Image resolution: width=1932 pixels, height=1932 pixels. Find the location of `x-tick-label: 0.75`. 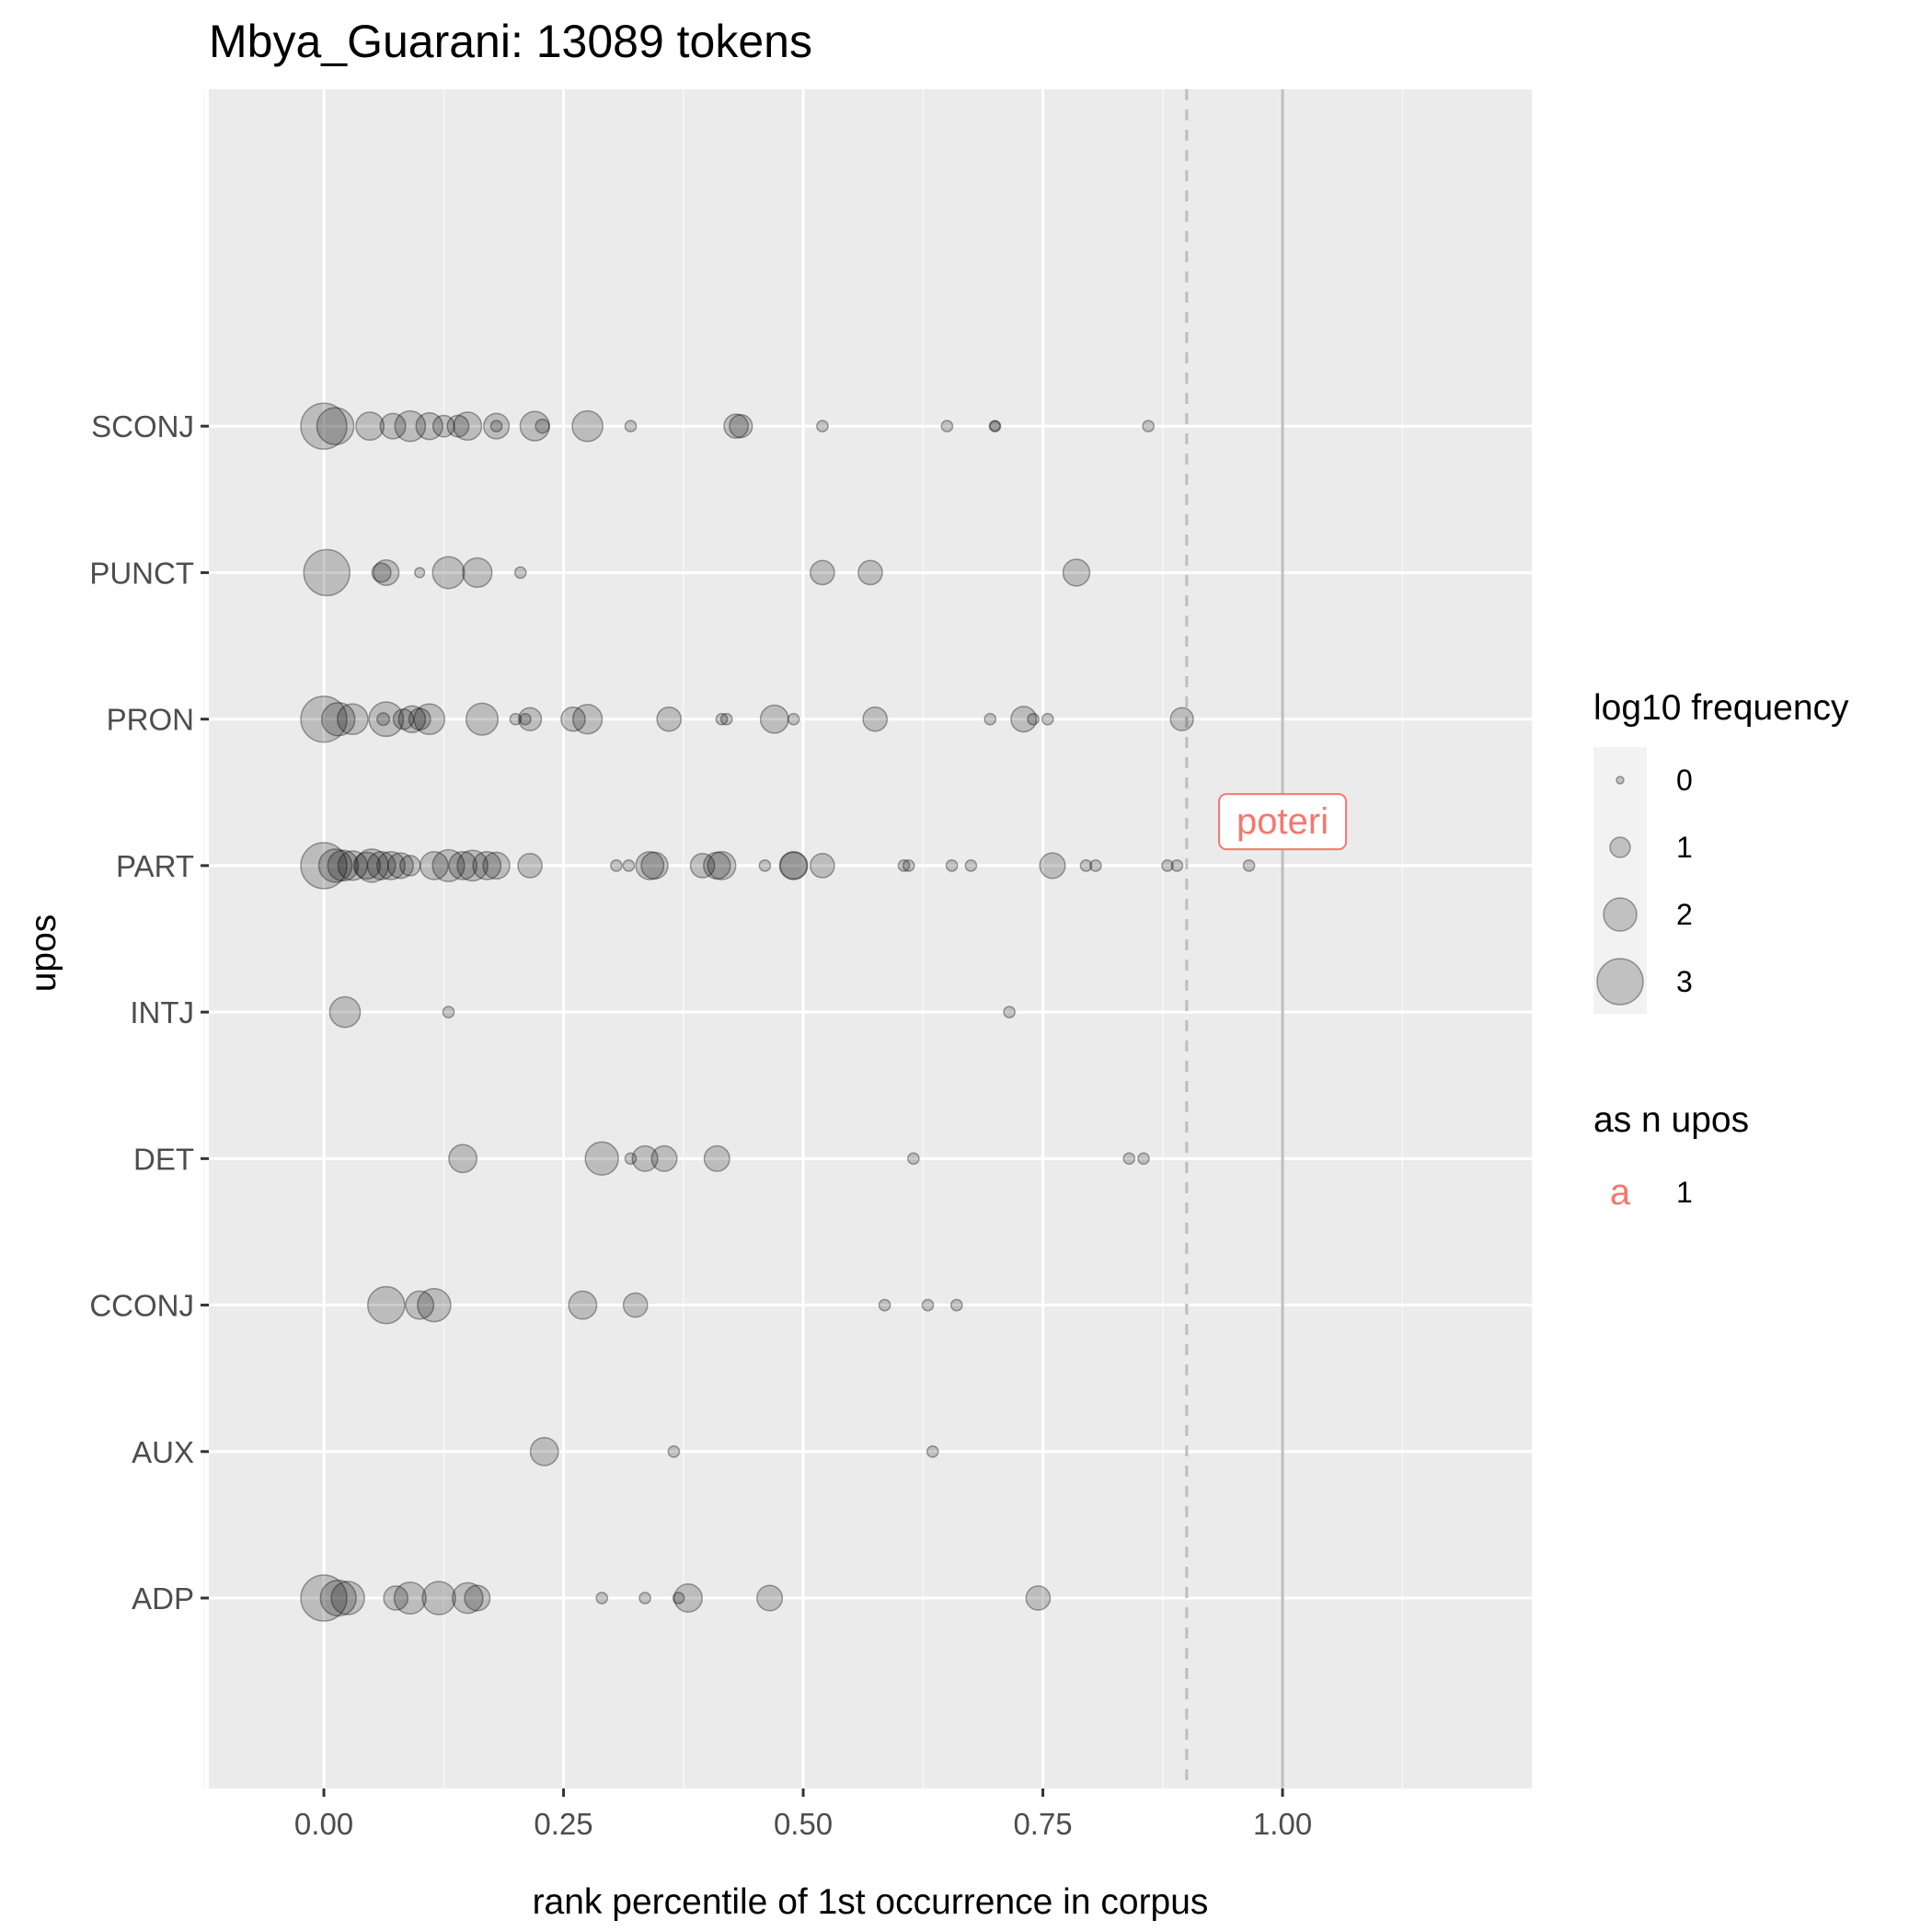

x-tick-label: 0.75 is located at coordinates (1042, 1824).